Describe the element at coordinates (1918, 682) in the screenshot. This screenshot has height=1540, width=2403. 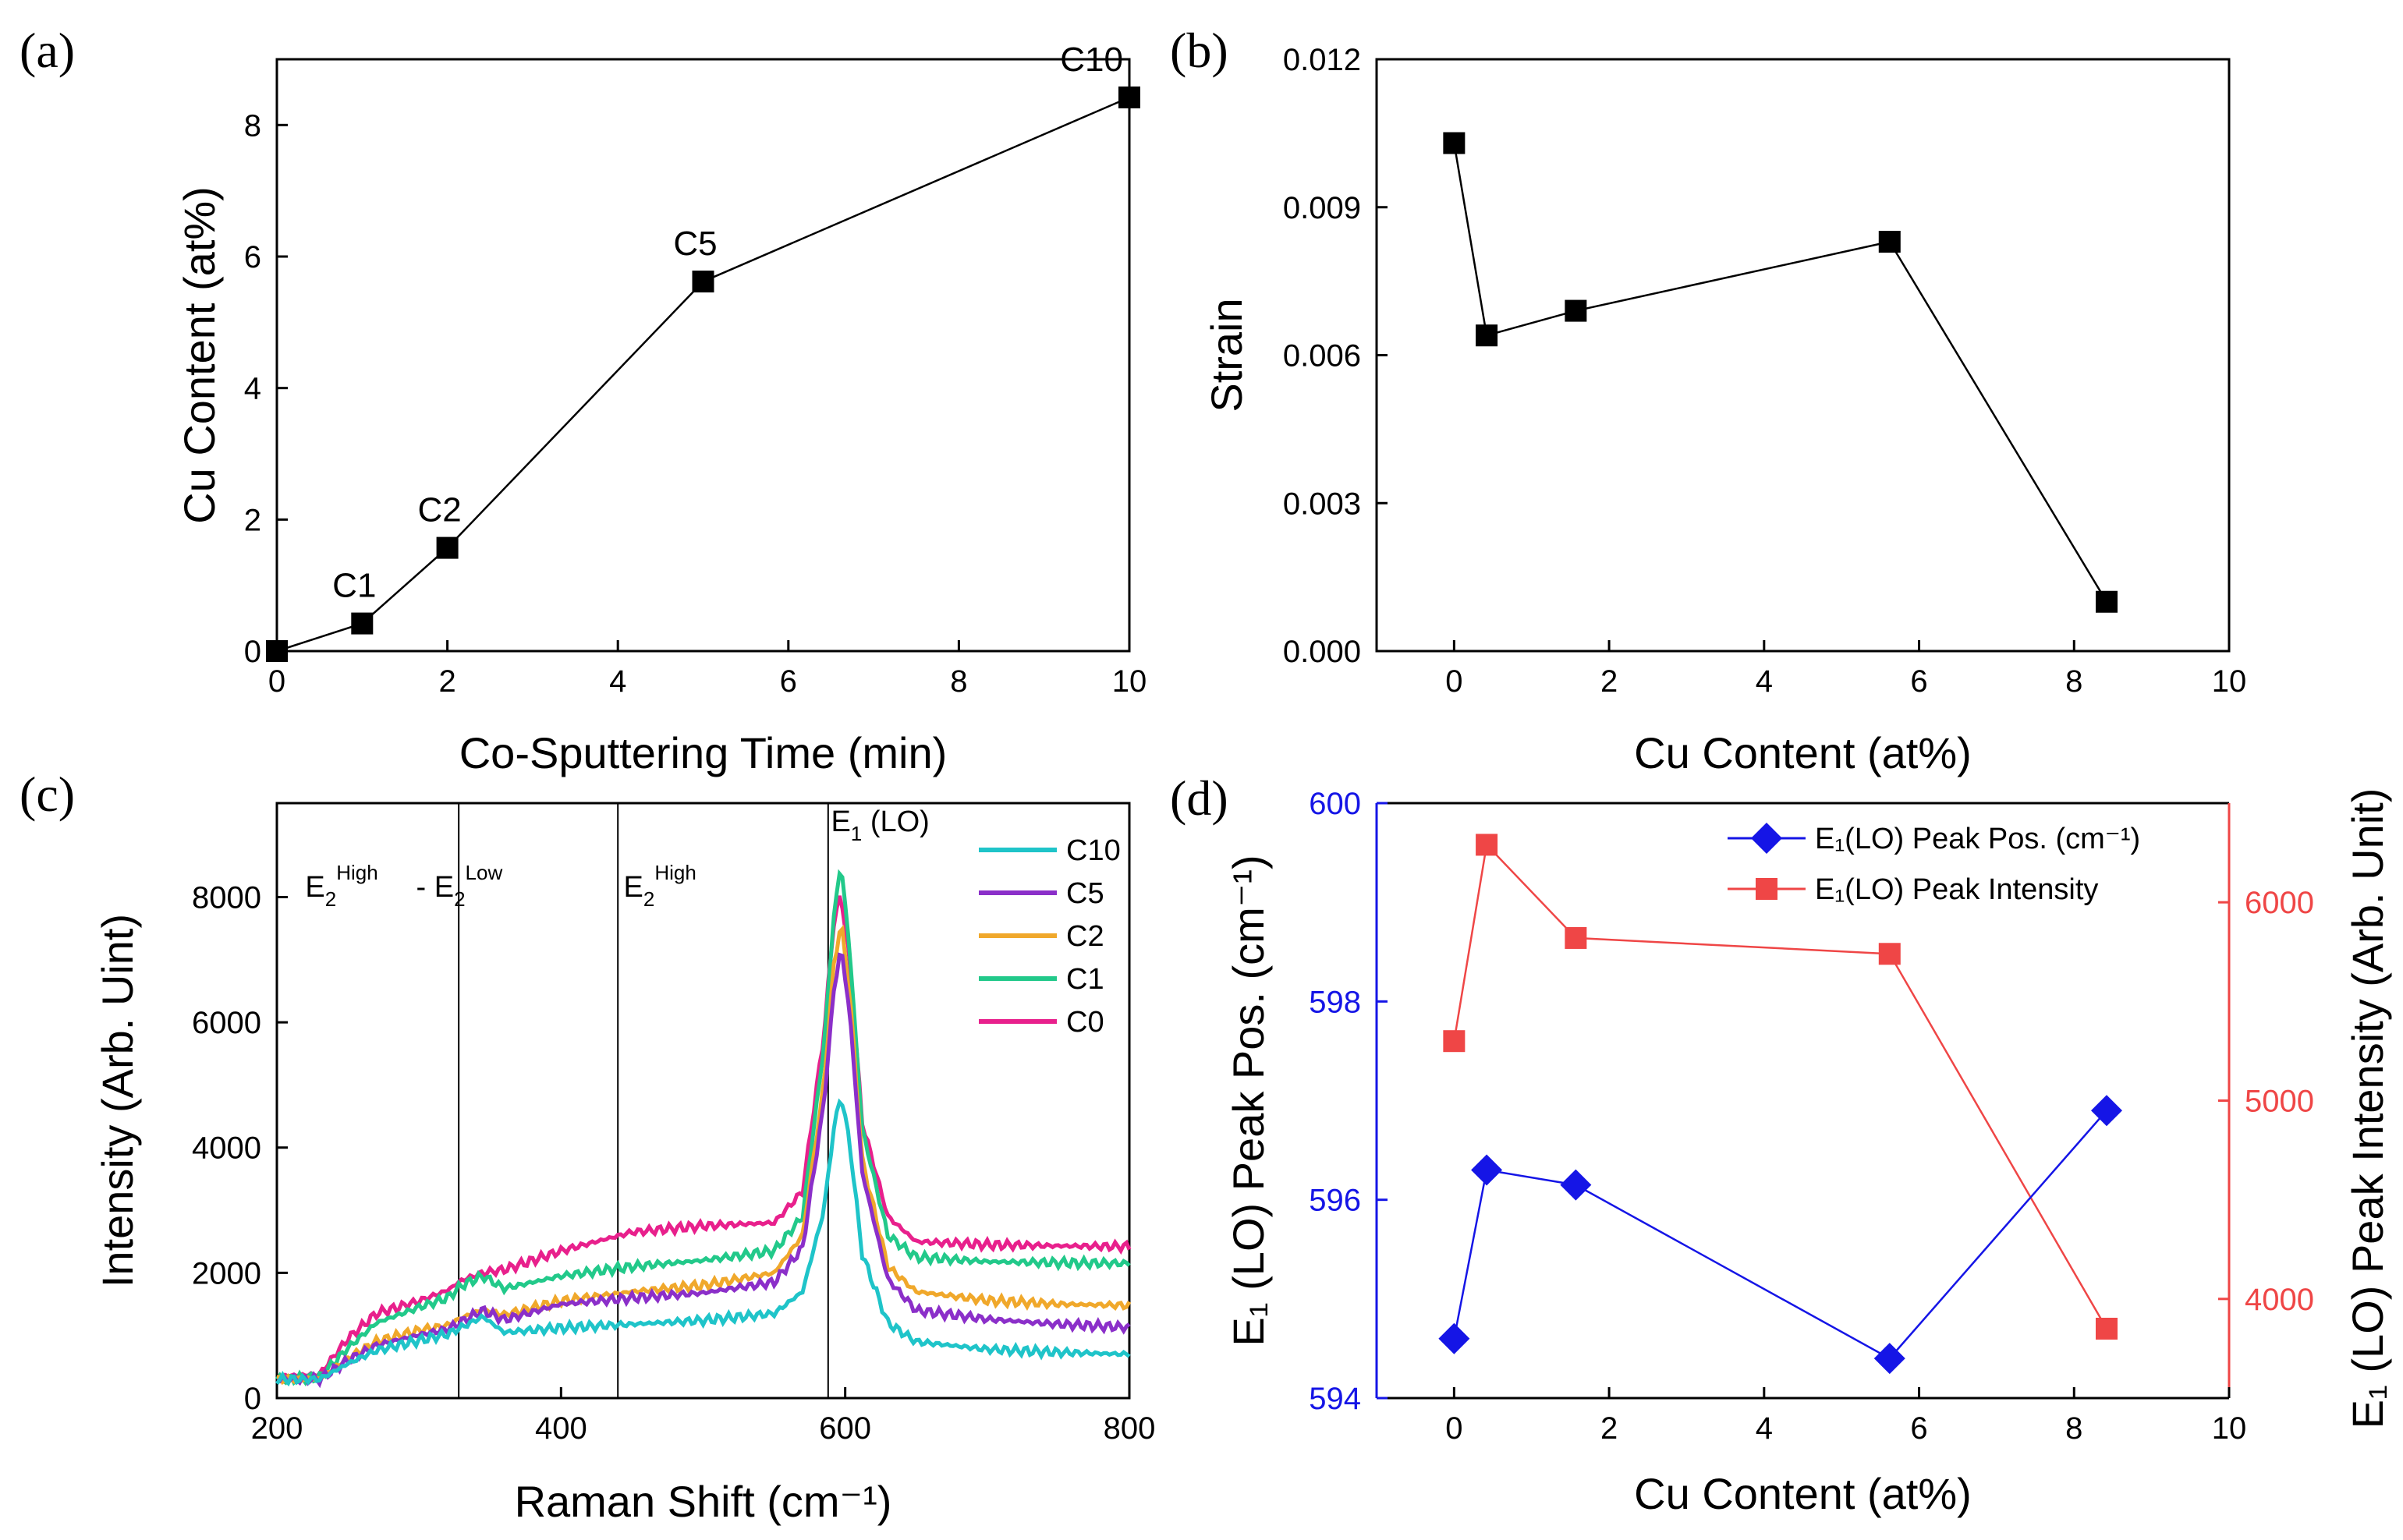
I see `panel-b-x-tick-label: 6` at that location.